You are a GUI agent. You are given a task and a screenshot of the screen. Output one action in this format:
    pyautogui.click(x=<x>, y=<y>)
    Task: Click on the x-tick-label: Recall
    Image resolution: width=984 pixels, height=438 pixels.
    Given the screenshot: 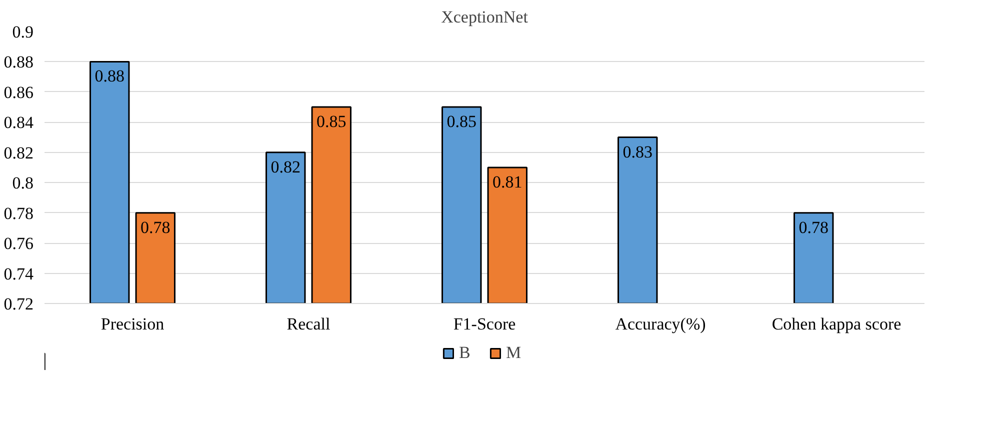 What is the action you would take?
    pyautogui.click(x=308, y=324)
    